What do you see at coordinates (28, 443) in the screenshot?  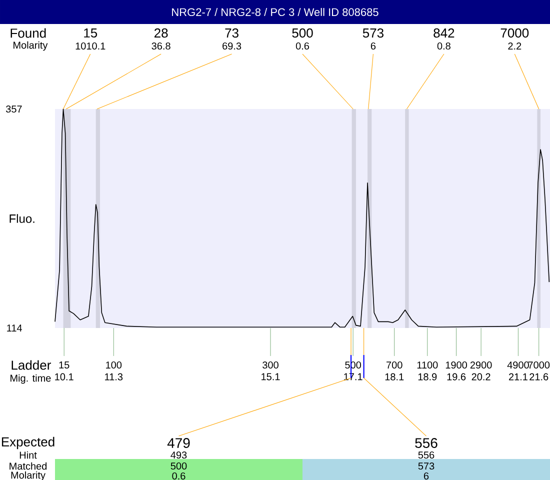 I see `text: Expected` at bounding box center [28, 443].